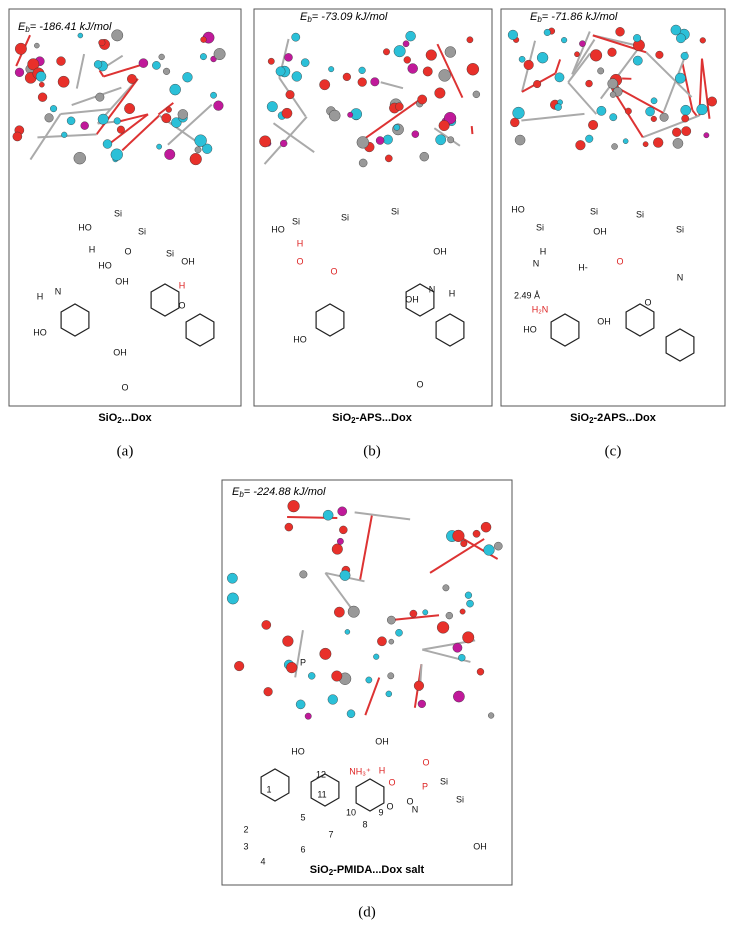 Image resolution: width=734 pixels, height=934 pixels. What do you see at coordinates (285, 492) in the screenshot?
I see `energy-value: = -224.88 kJ/mol` at bounding box center [285, 492].